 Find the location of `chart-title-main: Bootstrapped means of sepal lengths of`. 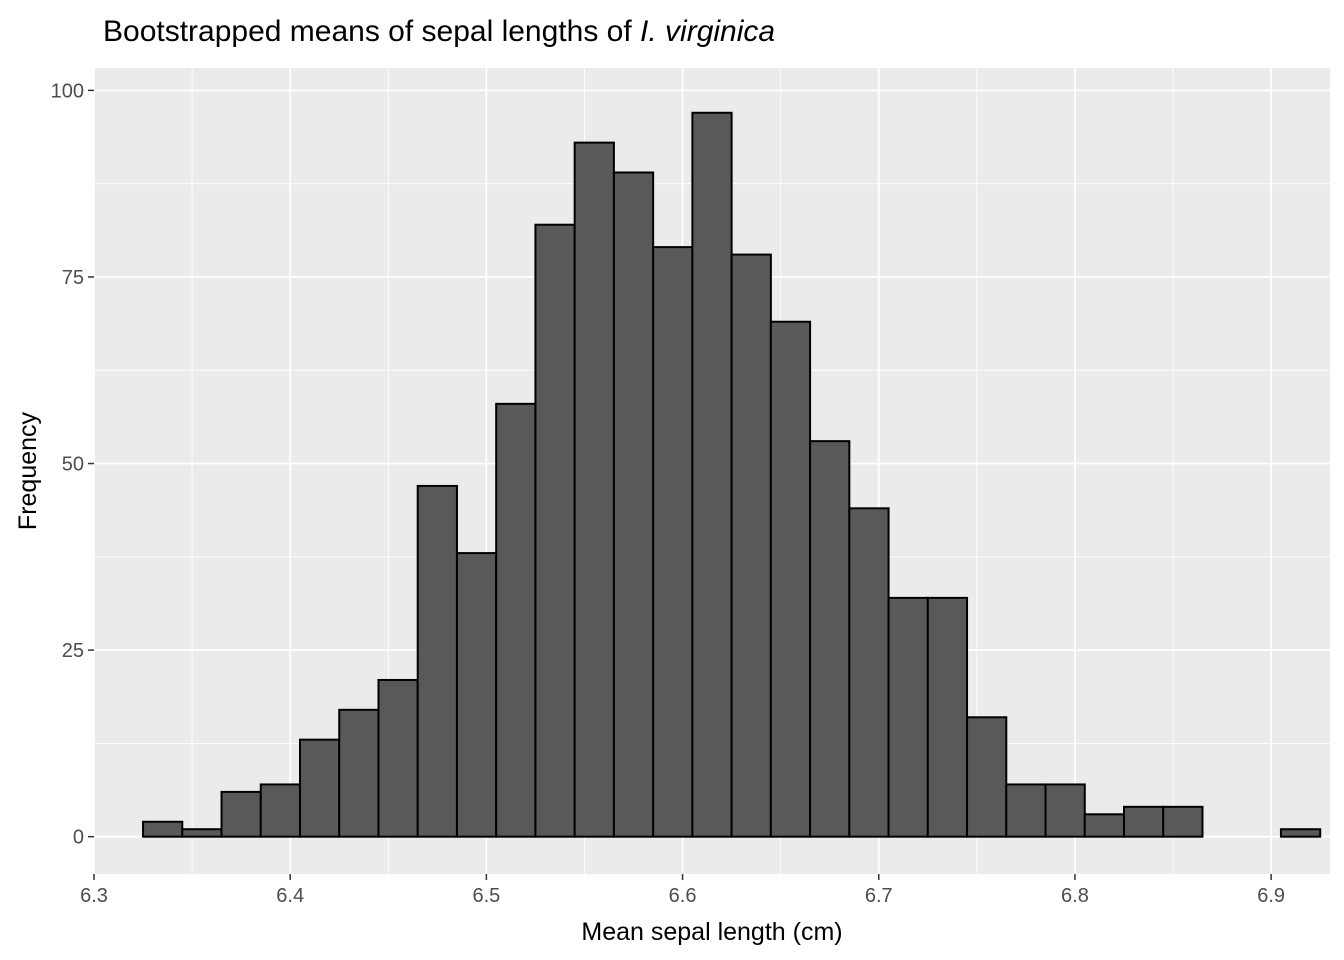

chart-title-main: Bootstrapped means of sepal lengths of is located at coordinates (367, 31).